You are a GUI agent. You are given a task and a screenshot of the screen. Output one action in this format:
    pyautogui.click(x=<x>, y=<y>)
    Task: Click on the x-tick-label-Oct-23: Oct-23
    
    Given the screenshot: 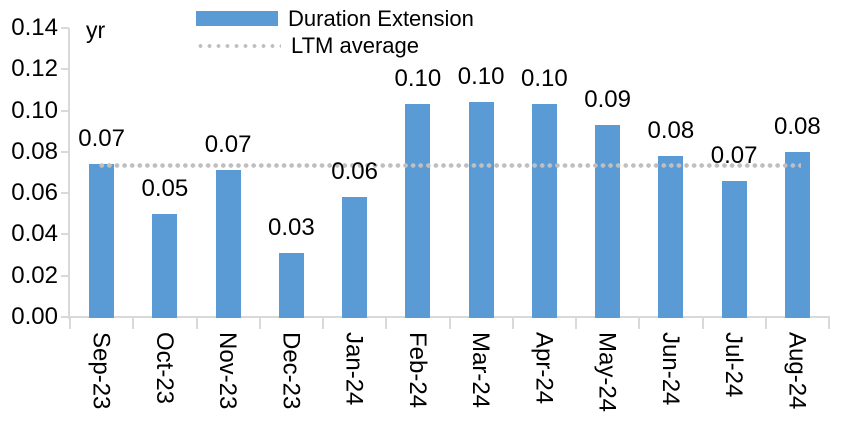 What is the action you would take?
    pyautogui.click(x=164, y=368)
    